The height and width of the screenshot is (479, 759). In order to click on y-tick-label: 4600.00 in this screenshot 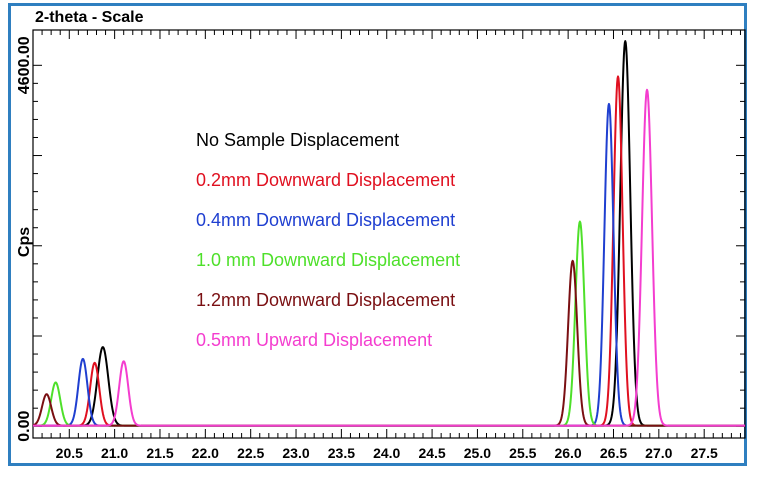, I will do `click(24, 65)`.